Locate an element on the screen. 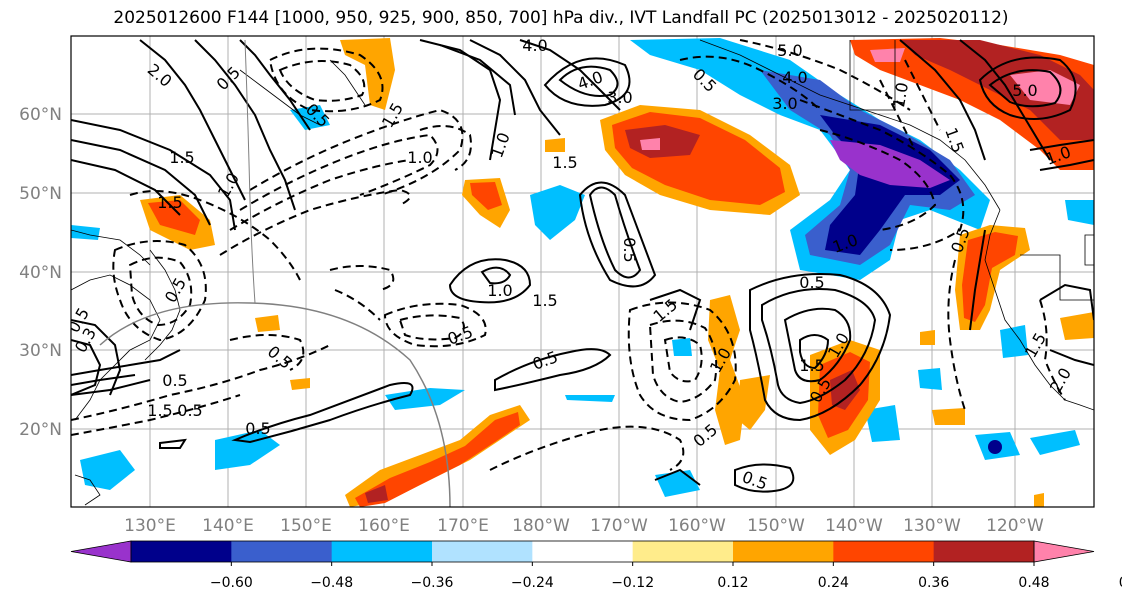 This screenshot has width=1122, height=601. contour-40n-loop is located at coordinates (490, 281).